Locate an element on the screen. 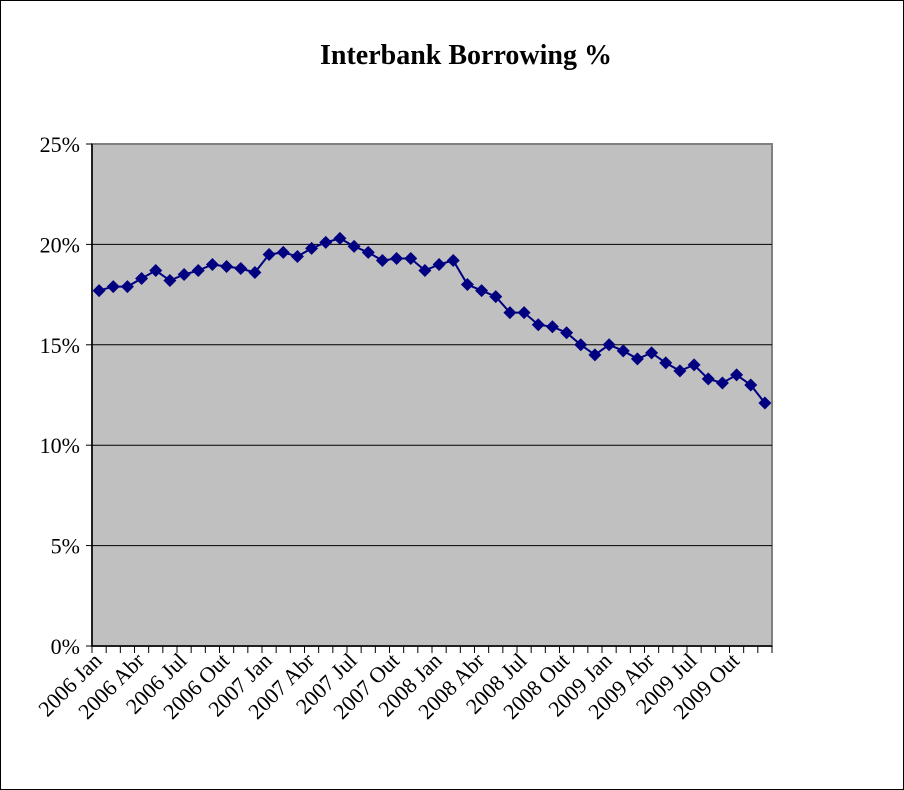 The image size is (904, 790). y-tick-label: 20% is located at coordinates (60, 244).